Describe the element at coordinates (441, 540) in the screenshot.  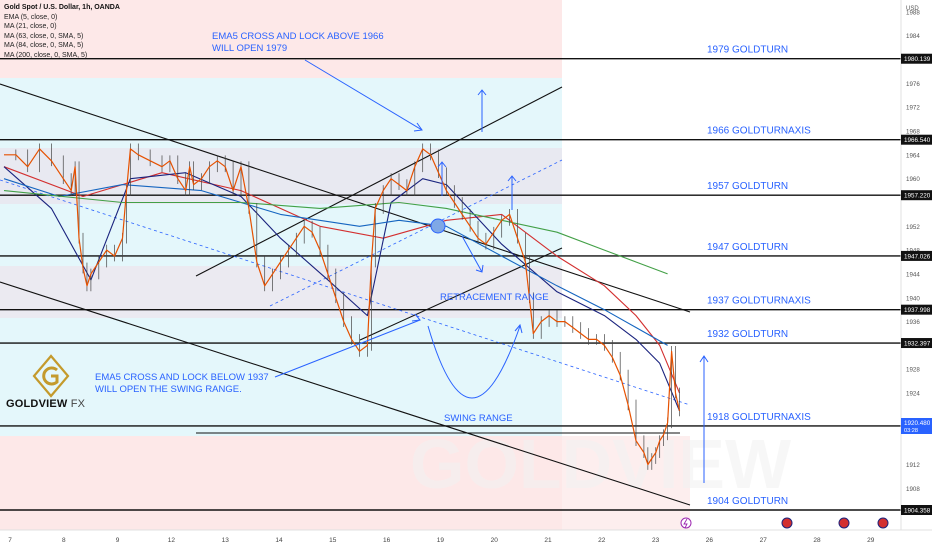
I see `x-tick-label: 19` at that location.